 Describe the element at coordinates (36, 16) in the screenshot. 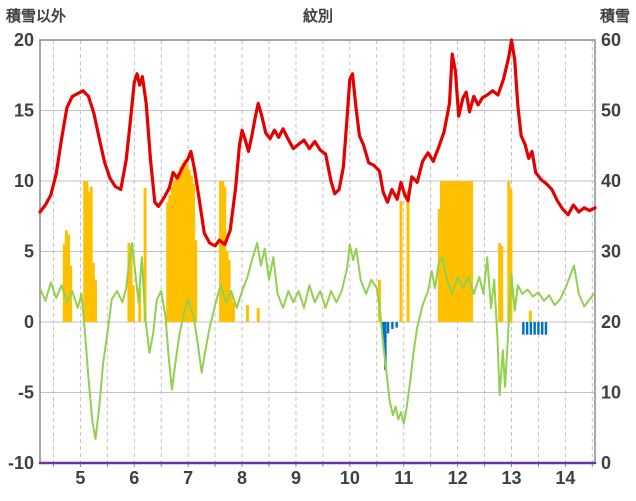

I see `left-axis-title: 積雪以外` at that location.